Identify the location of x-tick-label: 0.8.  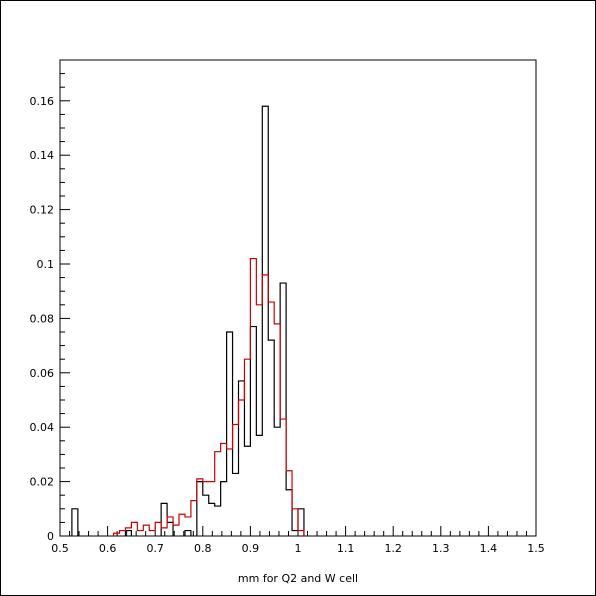
(203, 548).